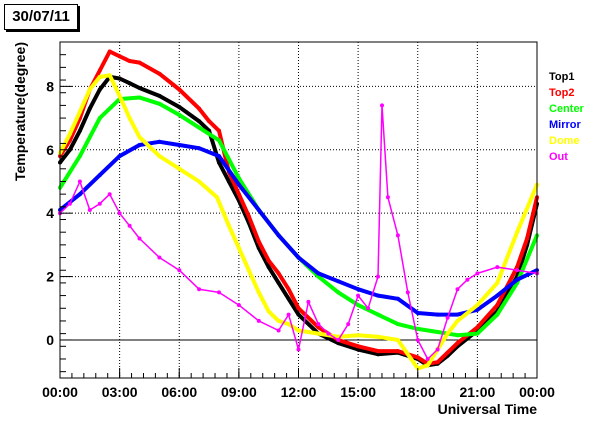 This screenshot has height=424, width=596. What do you see at coordinates (50, 277) in the screenshot?
I see `y-tick-label: 2` at bounding box center [50, 277].